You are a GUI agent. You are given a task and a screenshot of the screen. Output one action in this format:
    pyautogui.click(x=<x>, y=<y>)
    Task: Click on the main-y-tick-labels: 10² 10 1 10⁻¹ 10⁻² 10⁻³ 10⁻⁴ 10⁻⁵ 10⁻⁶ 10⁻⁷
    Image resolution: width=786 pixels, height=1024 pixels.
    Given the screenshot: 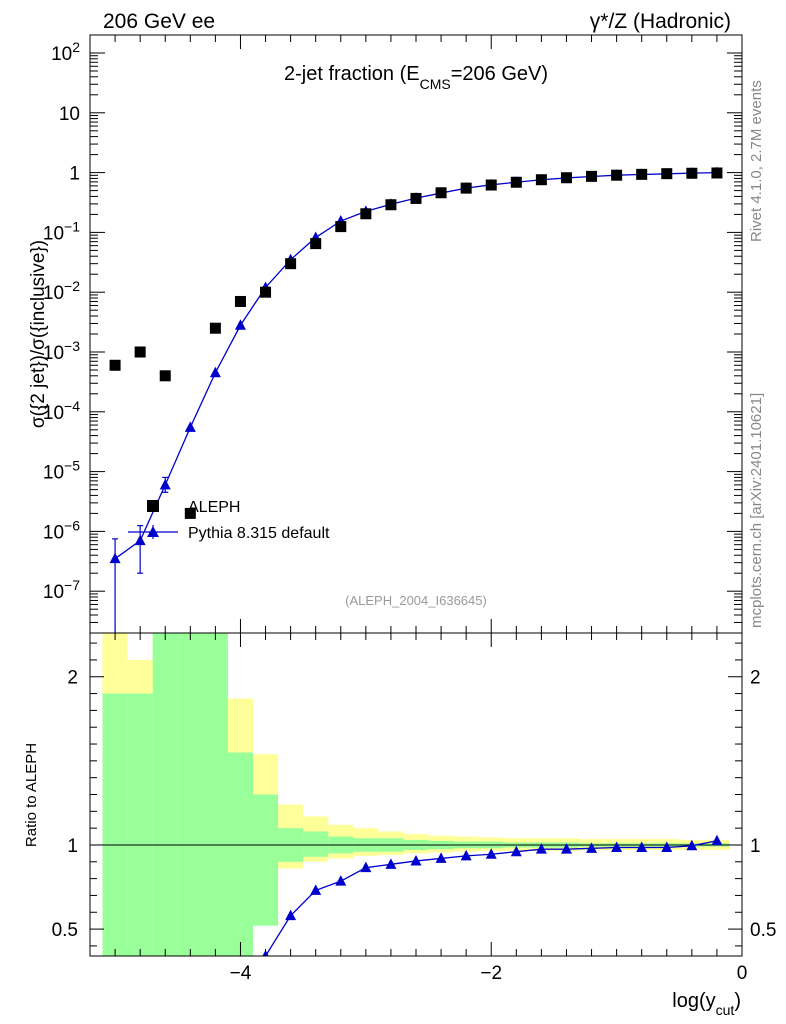 What is the action you would take?
    pyautogui.click(x=61, y=321)
    